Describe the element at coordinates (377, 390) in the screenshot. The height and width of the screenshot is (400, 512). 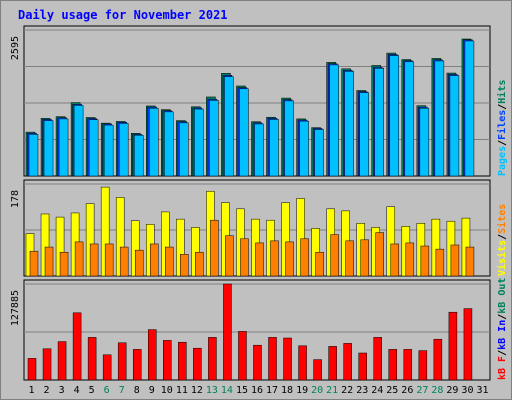
I see `x-tick-label: 24` at that location.